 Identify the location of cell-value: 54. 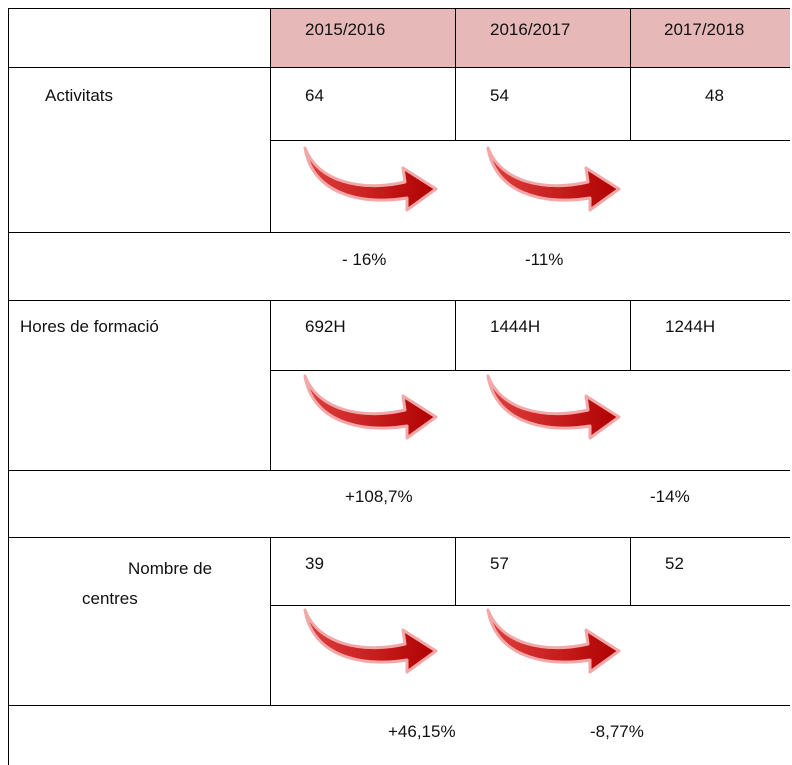
(499, 95).